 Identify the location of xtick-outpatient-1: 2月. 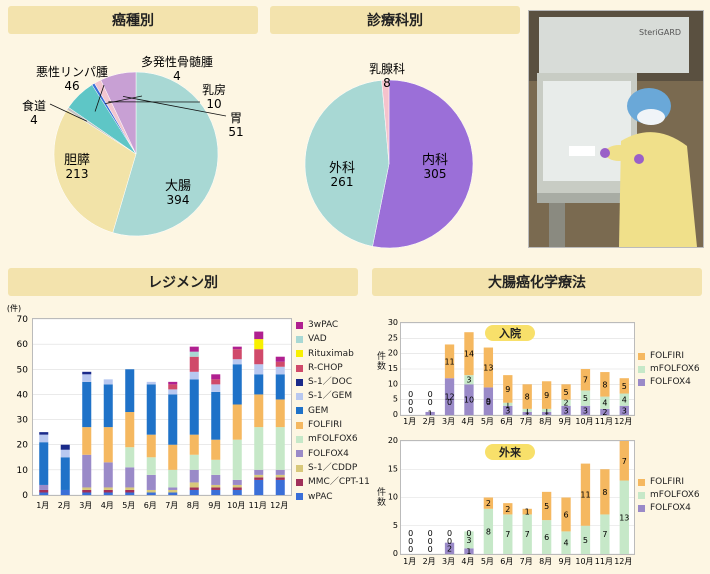
(429, 561).